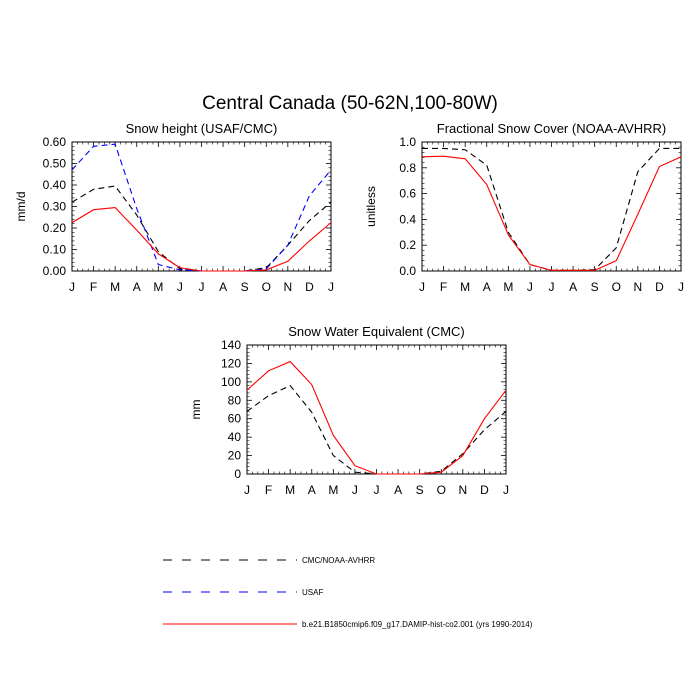  What do you see at coordinates (55, 164) in the screenshot?
I see `y-tick-label: 0.50` at bounding box center [55, 164].